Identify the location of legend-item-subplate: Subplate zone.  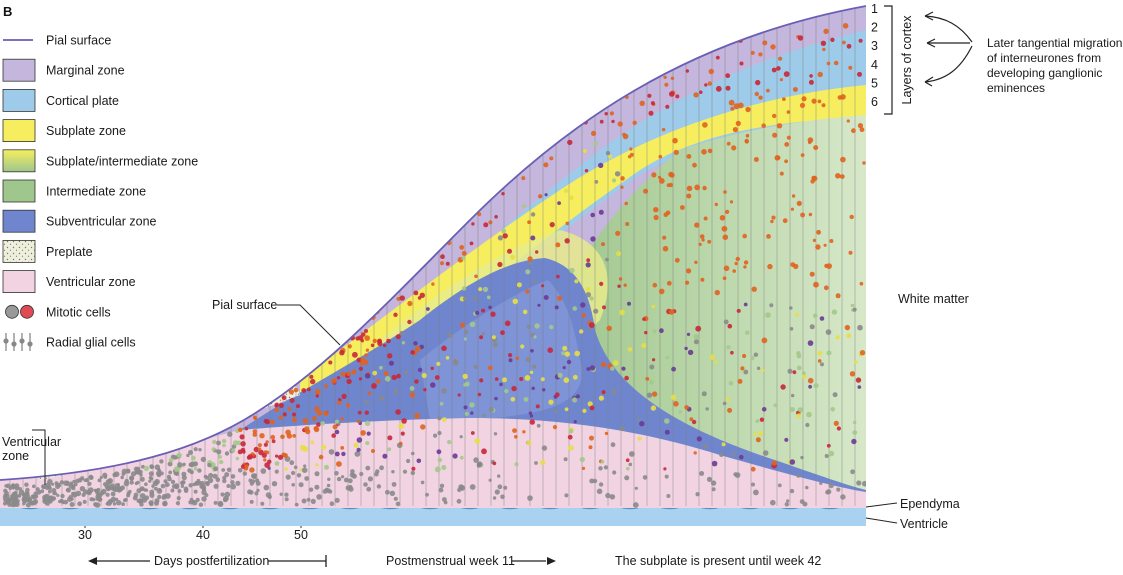
(64, 130).